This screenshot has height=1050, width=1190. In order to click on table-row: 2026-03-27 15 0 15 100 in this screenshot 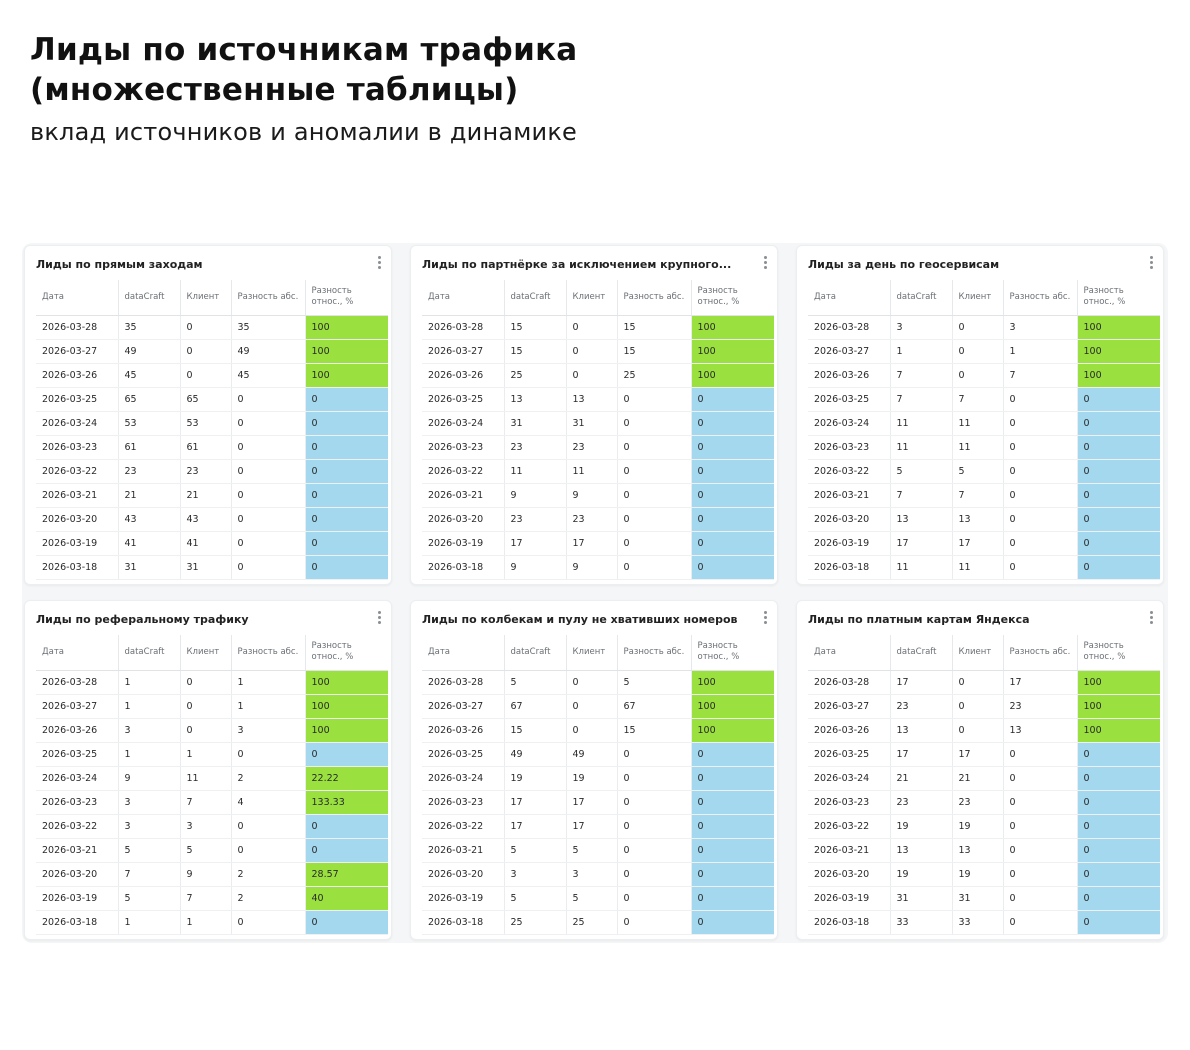, I will do `click(598, 351)`.